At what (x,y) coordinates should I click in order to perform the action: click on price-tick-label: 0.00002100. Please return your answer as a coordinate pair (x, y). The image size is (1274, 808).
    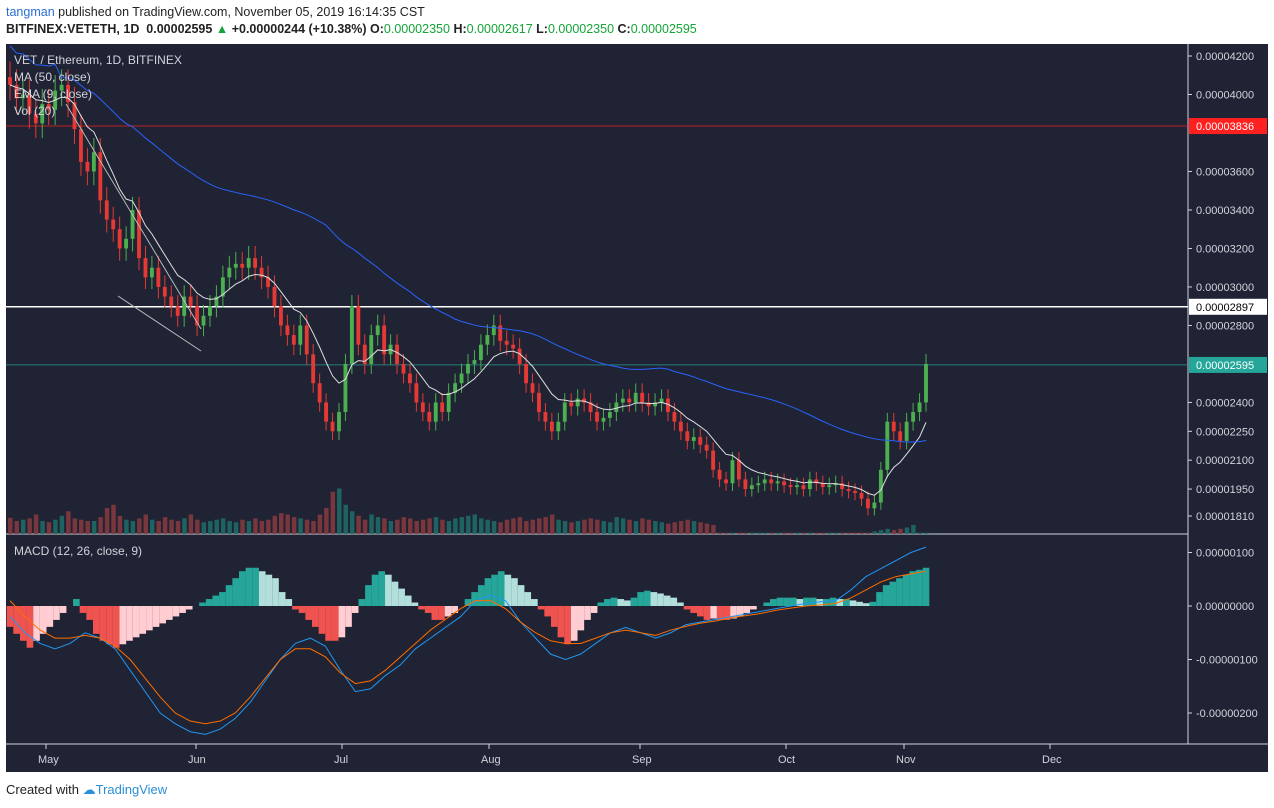
    Looking at the image, I should click on (1225, 461).